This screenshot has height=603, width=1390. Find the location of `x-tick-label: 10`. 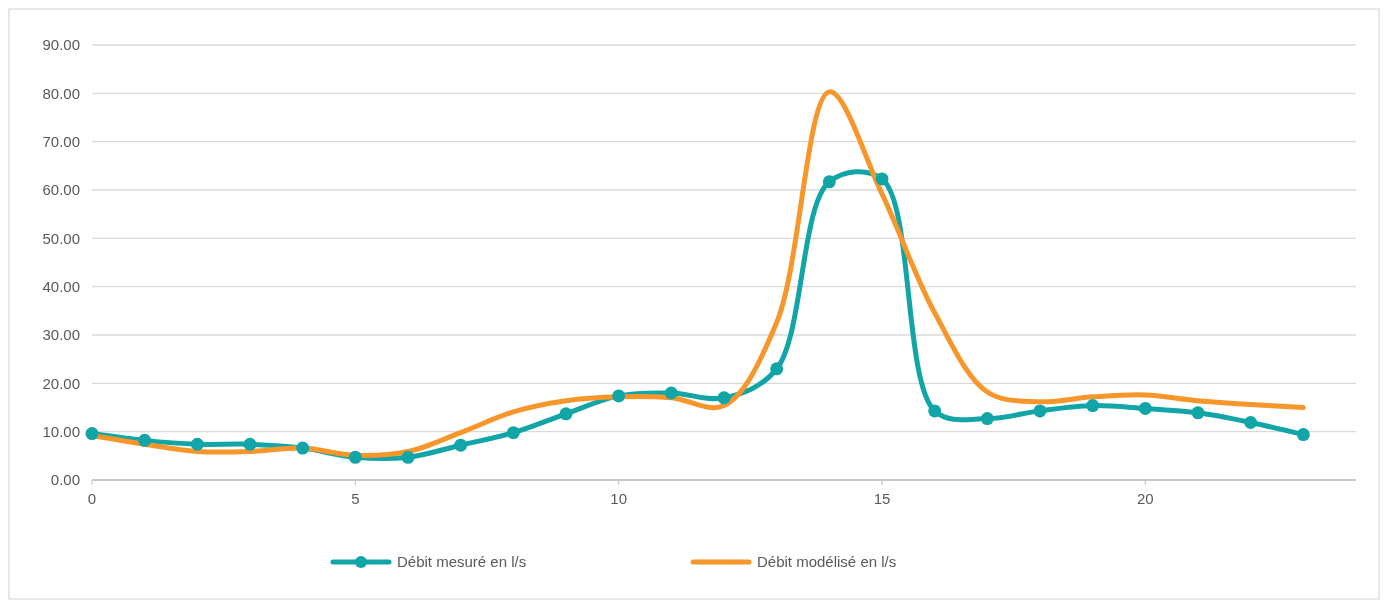

x-tick-label: 10 is located at coordinates (619, 498).